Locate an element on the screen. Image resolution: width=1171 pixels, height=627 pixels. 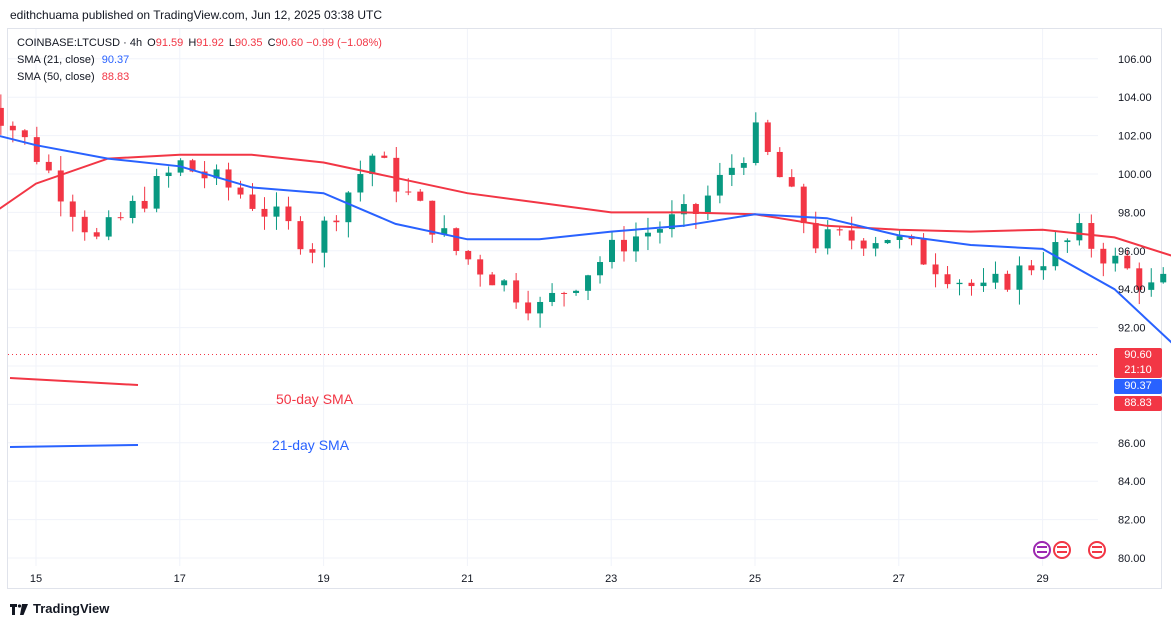
symbol-label: COINBASE:LTCUSD · 4h is located at coordinates (80, 43).